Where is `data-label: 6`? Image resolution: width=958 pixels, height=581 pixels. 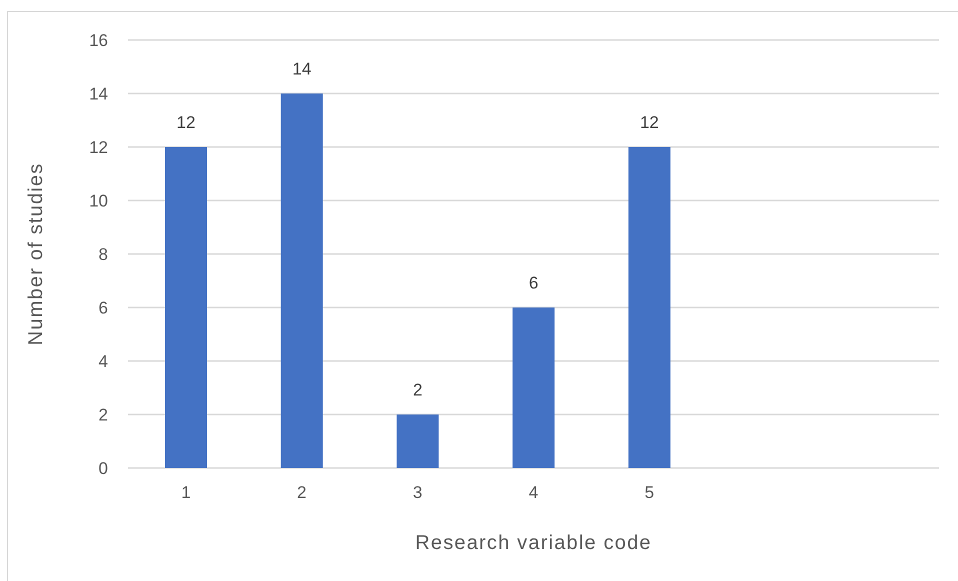 data-label: 6 is located at coordinates (533, 283).